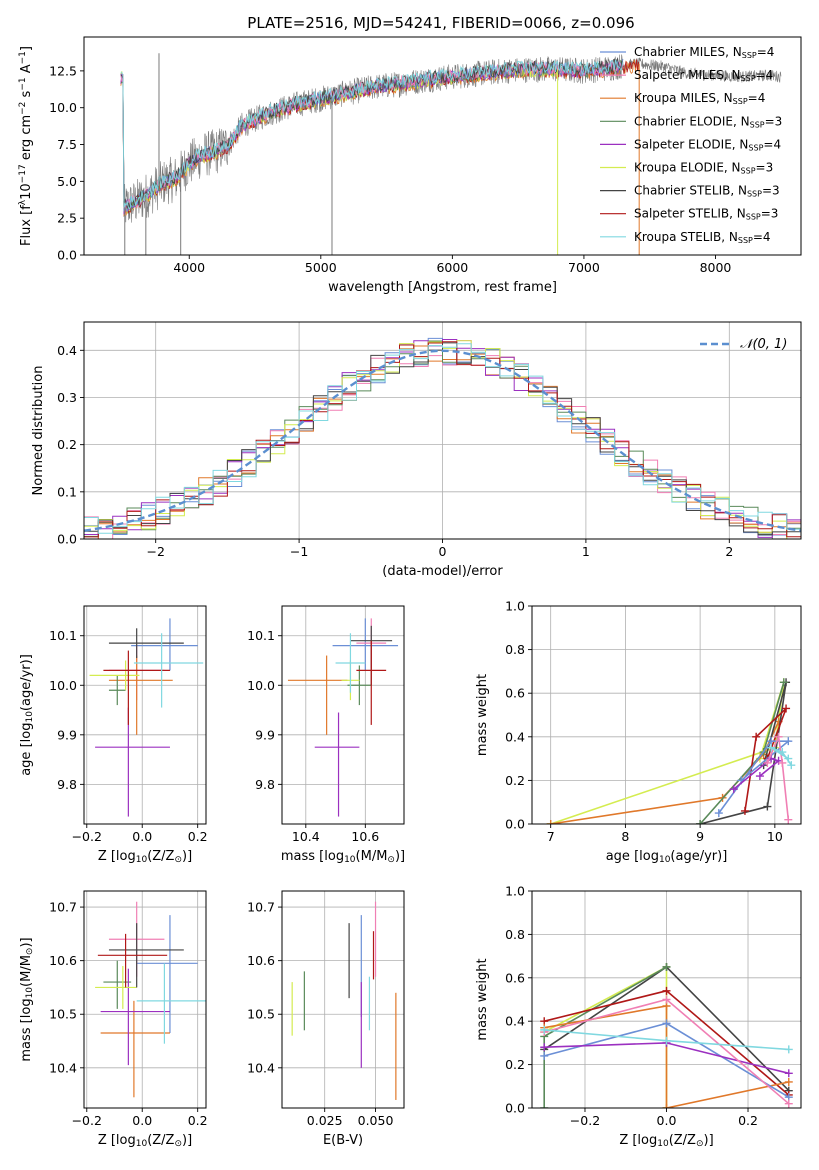 This screenshot has height=1170, width=819. Describe the element at coordinates (63, 1014) in the screenshot. I see `mass_vs_Z-ytick-label: 10.5` at that location.